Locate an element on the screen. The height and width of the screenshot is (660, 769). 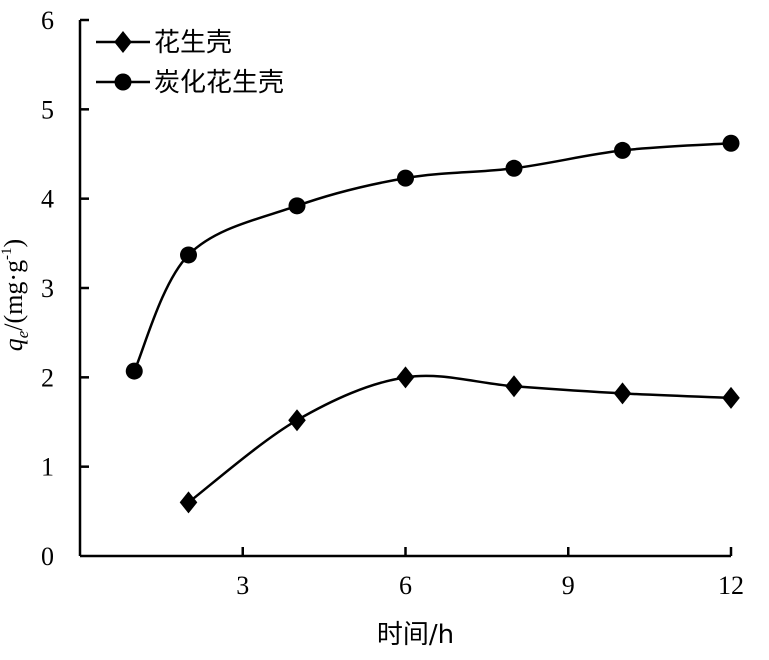
legend-label: 炭化花生壳 is located at coordinates (219, 83).